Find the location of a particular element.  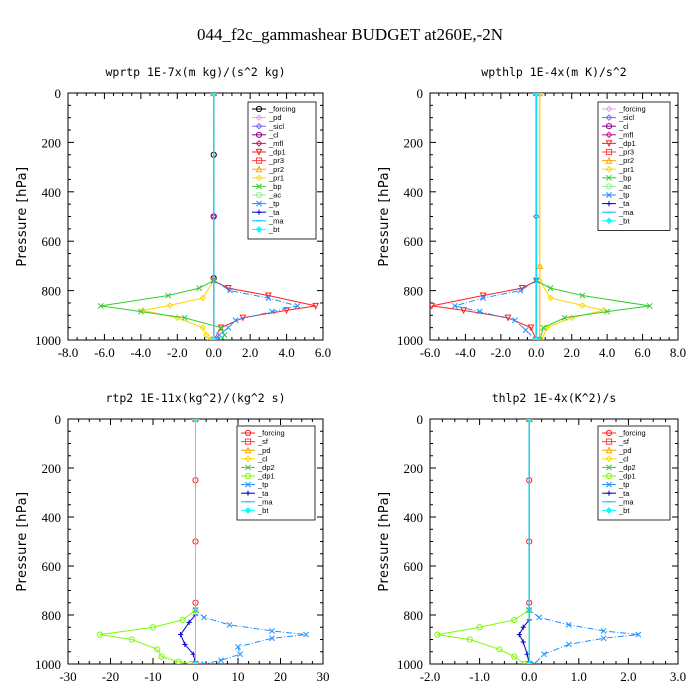

legend-label: _dp2 is located at coordinates (266, 467).